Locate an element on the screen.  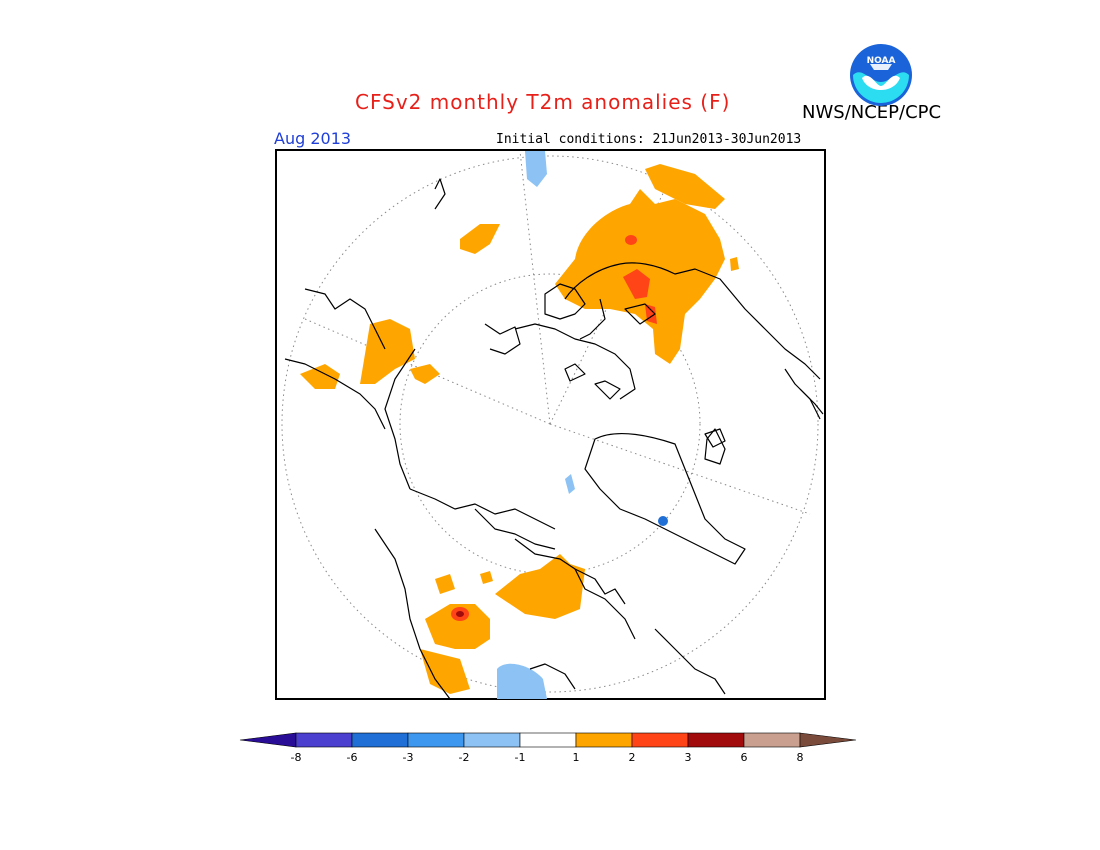
colorbar-label: -6 is located at coordinates (352, 757).